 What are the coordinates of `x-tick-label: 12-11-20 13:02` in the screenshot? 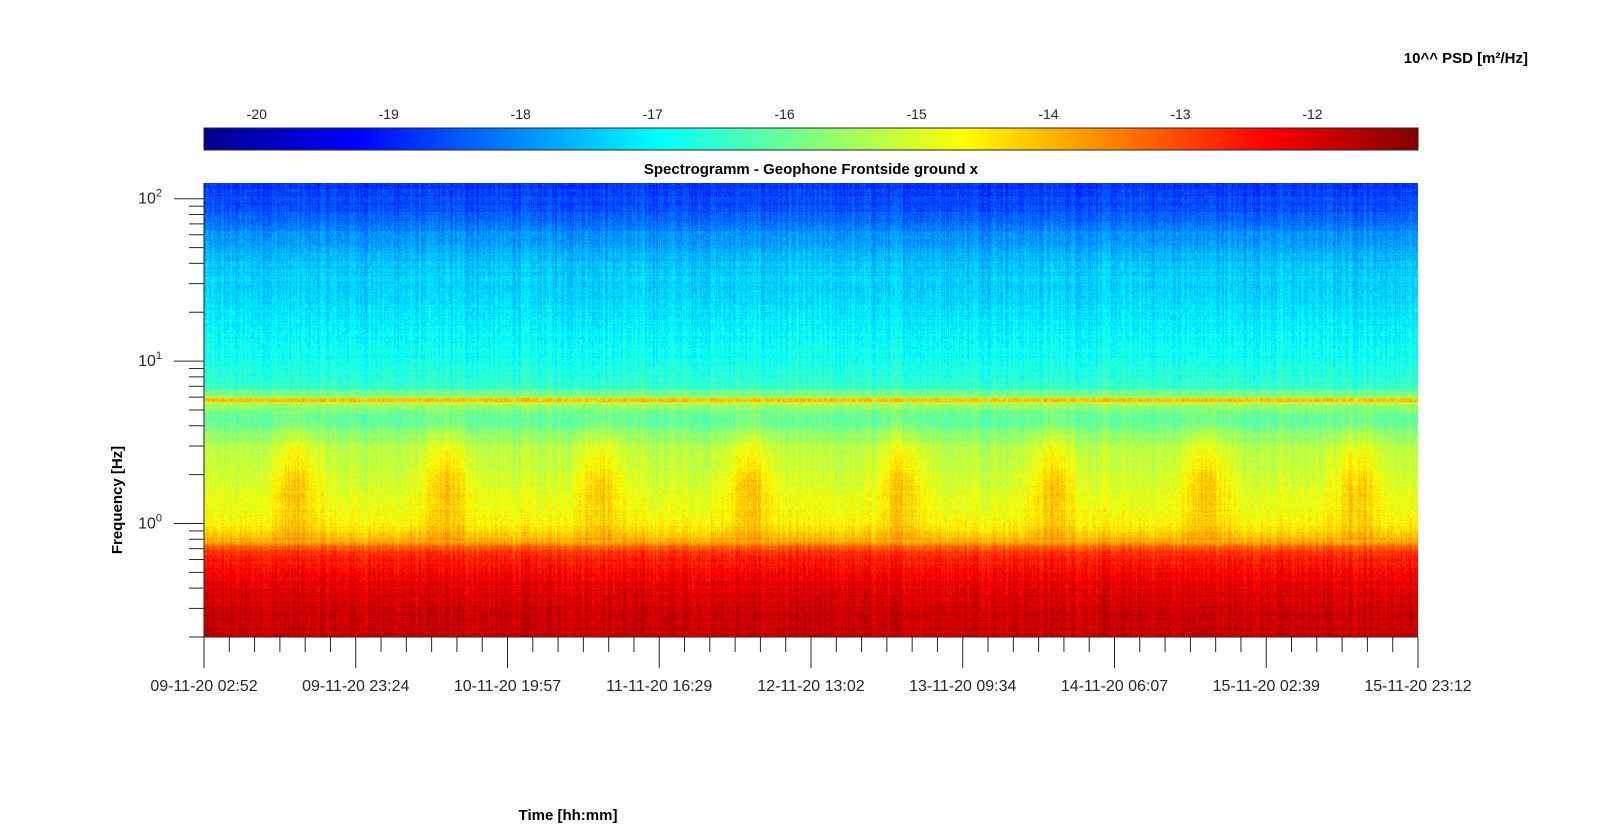 It's located at (810, 686).